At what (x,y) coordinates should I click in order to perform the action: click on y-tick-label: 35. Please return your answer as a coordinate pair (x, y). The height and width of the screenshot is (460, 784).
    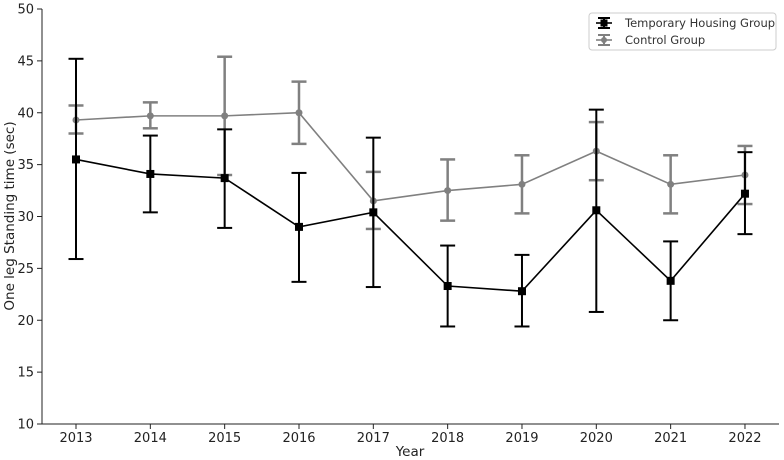
    Looking at the image, I should click on (25, 165).